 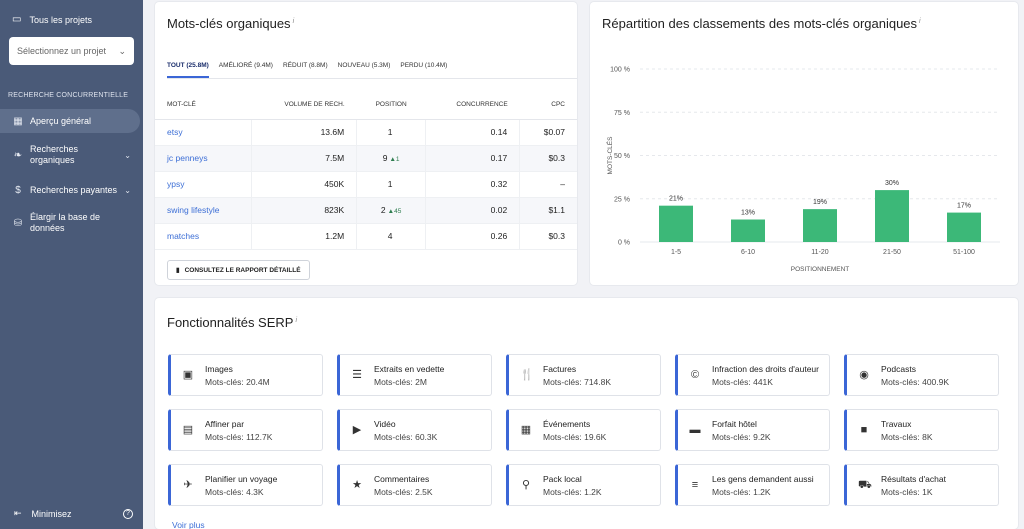 What do you see at coordinates (473, 184) in the screenshot?
I see `competition-cell: 0.32` at bounding box center [473, 184].